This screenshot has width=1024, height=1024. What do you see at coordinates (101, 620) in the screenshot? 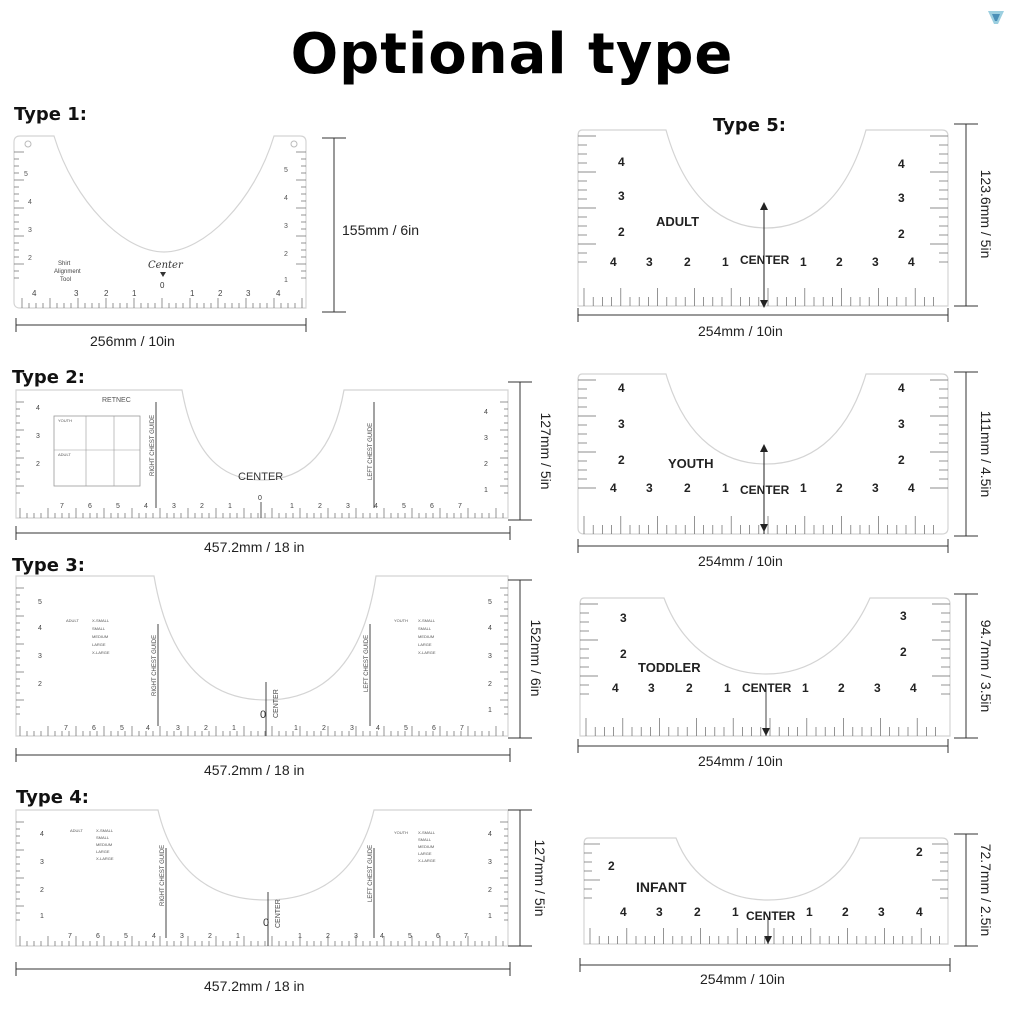
I see `svg-text: X-SMALL` at bounding box center [101, 620].